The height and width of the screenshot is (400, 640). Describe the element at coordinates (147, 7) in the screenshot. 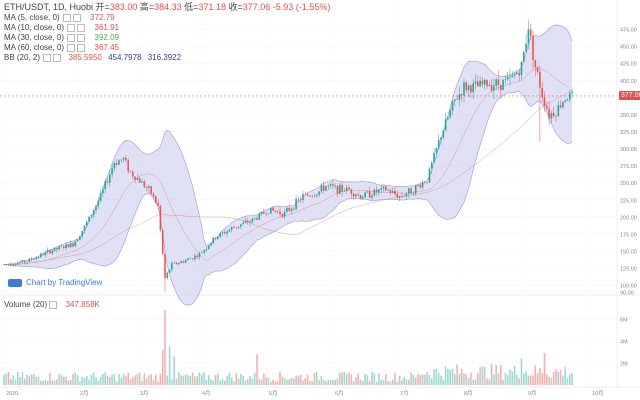

I see `high-label: 高=` at that location.